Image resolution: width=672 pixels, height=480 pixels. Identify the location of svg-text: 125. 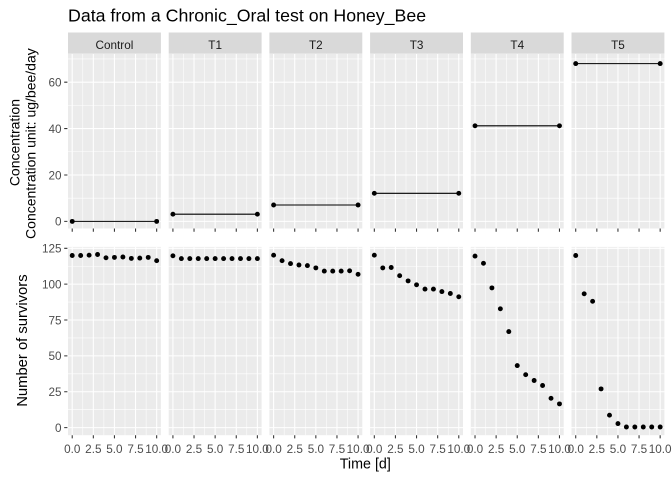
(52, 249).